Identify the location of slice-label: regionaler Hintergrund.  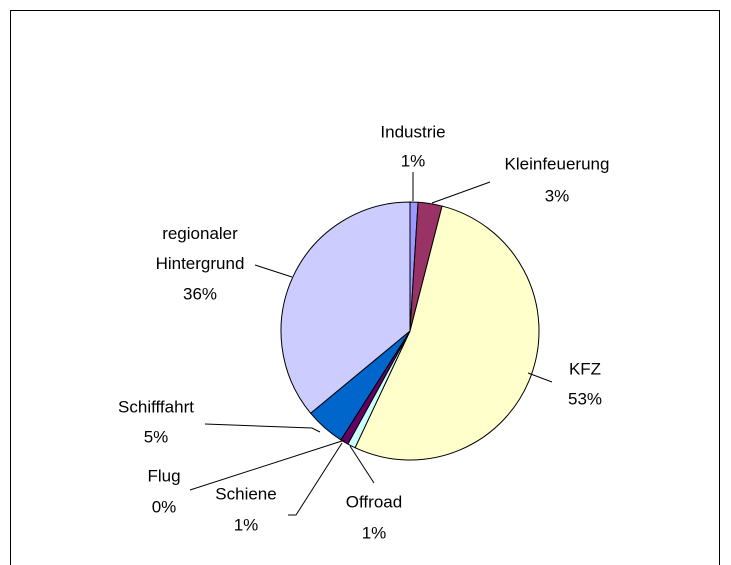
(200, 248).